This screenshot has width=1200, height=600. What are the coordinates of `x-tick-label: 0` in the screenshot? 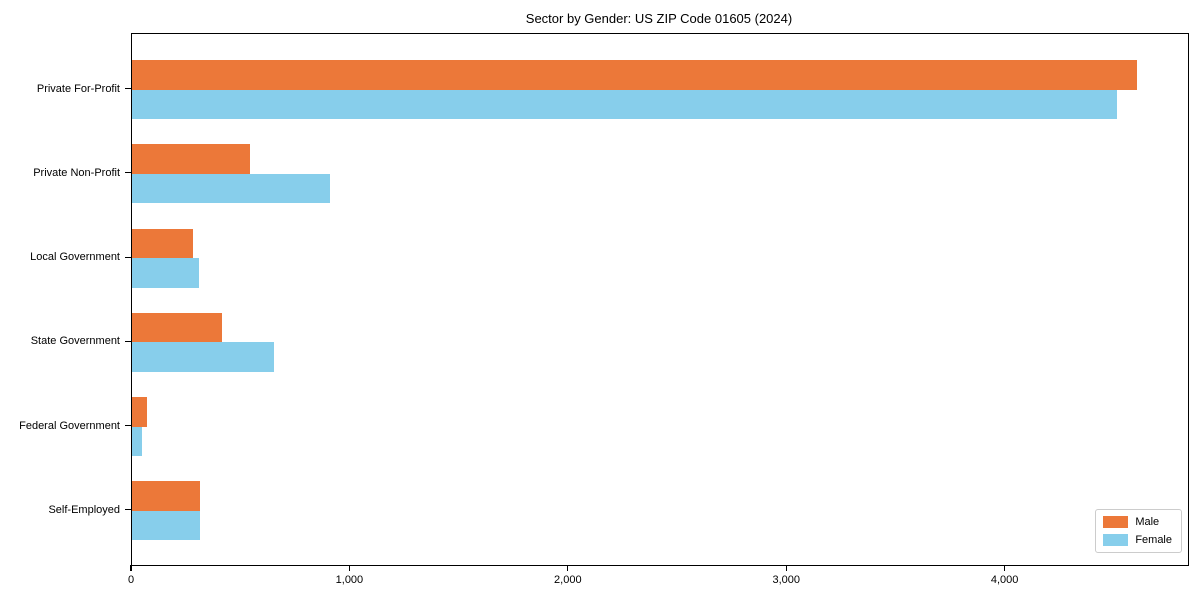 It's located at (131, 580).